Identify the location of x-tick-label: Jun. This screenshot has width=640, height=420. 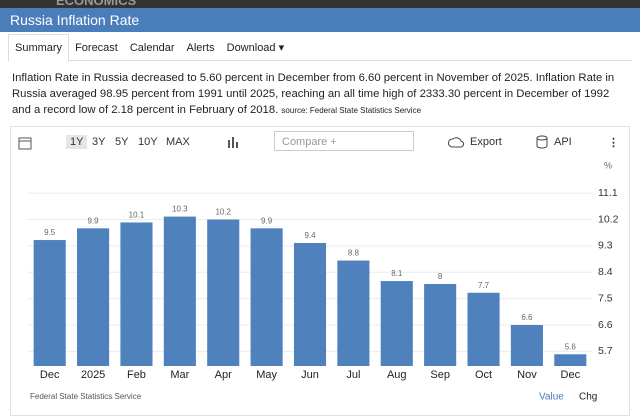
(310, 375).